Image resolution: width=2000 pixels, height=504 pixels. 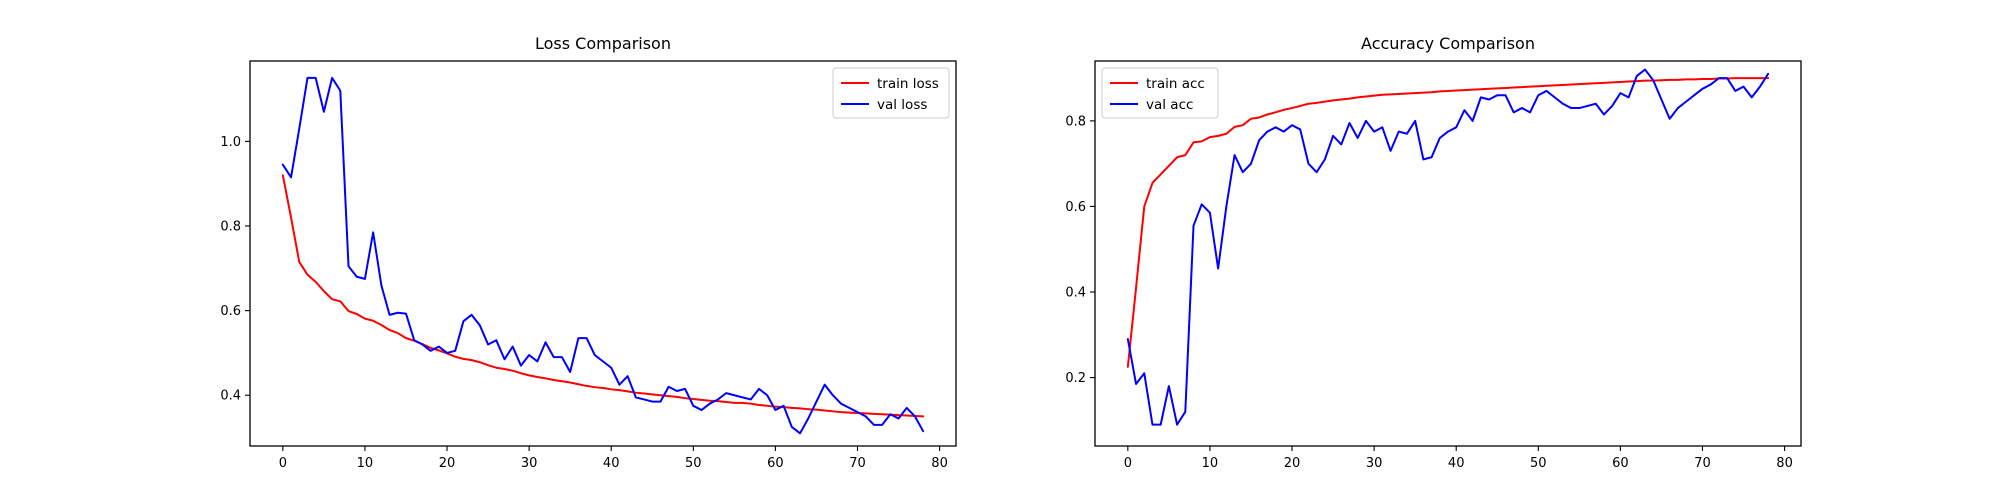 What do you see at coordinates (230, 142) in the screenshot?
I see `y-tick-label: 1.0` at bounding box center [230, 142].